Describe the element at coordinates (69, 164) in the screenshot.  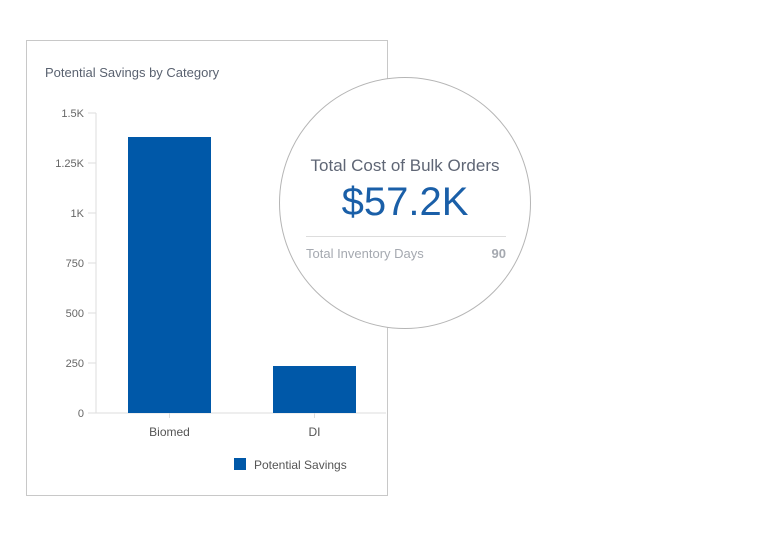
I see `y-tick-label: 1.25K` at that location.